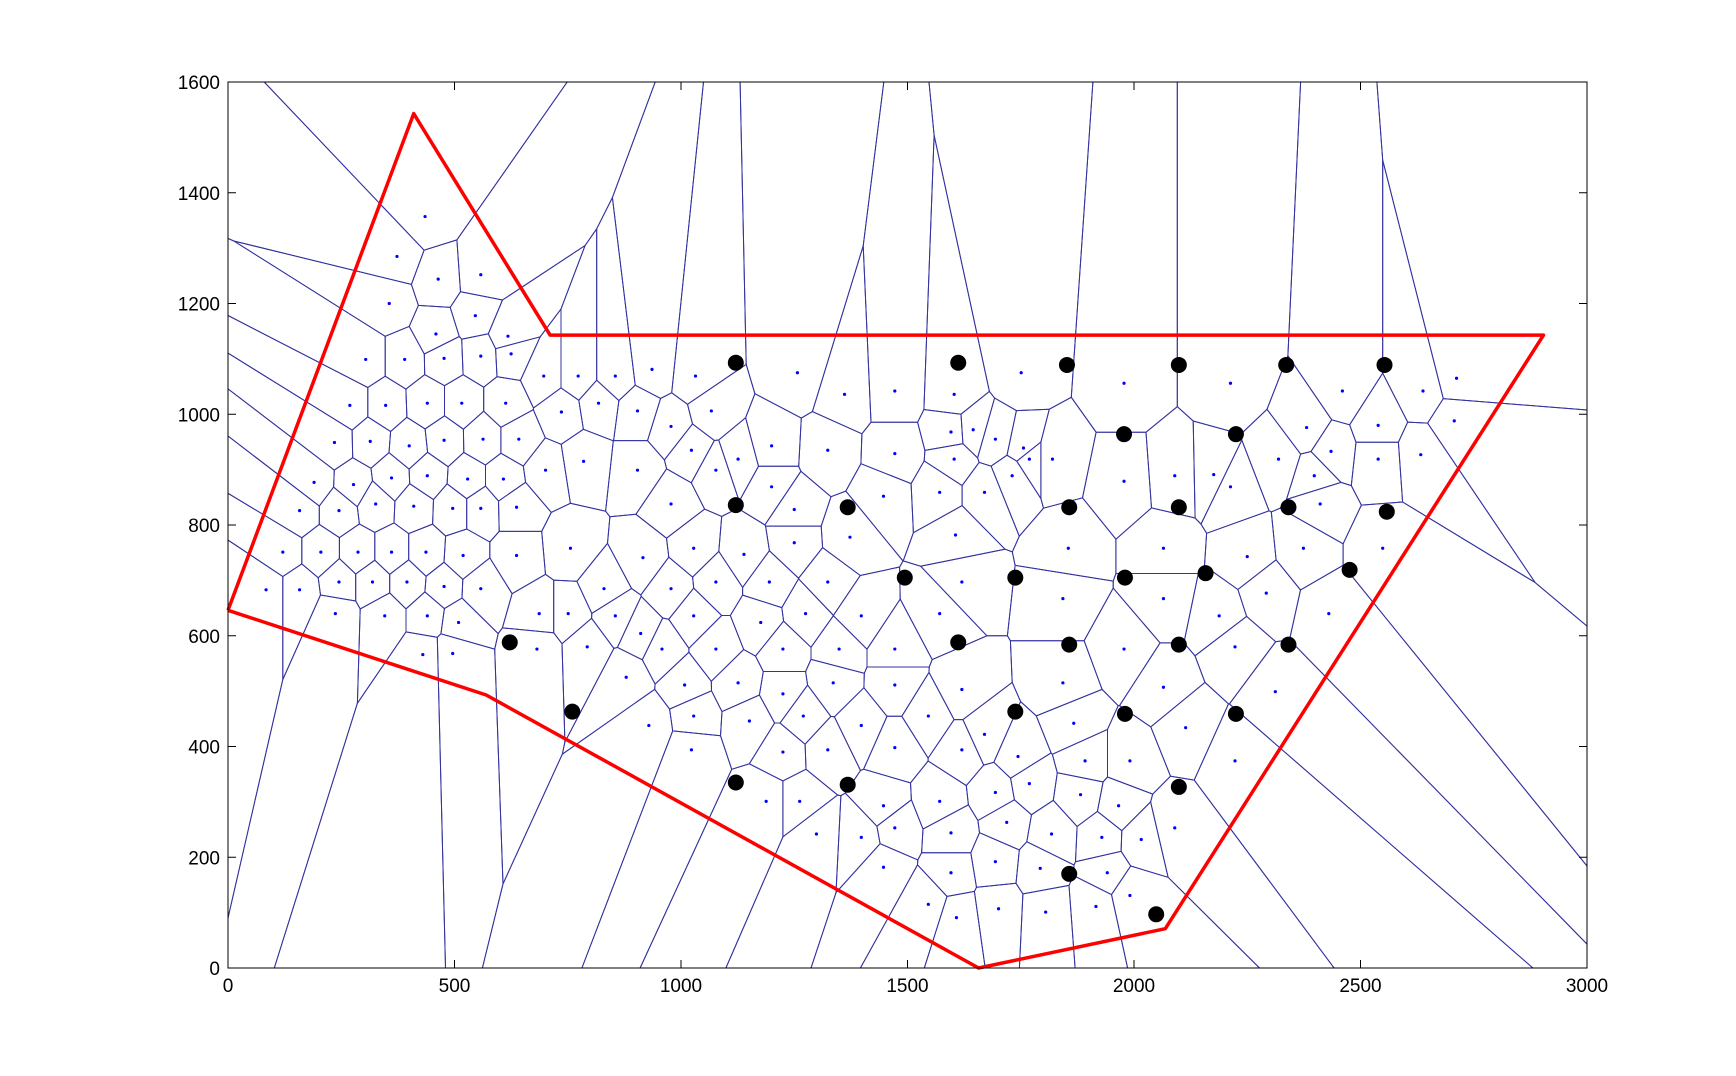 The height and width of the screenshot is (1076, 1736). What do you see at coordinates (1587, 986) in the screenshot?
I see `x-tick-label: 3000` at bounding box center [1587, 986].